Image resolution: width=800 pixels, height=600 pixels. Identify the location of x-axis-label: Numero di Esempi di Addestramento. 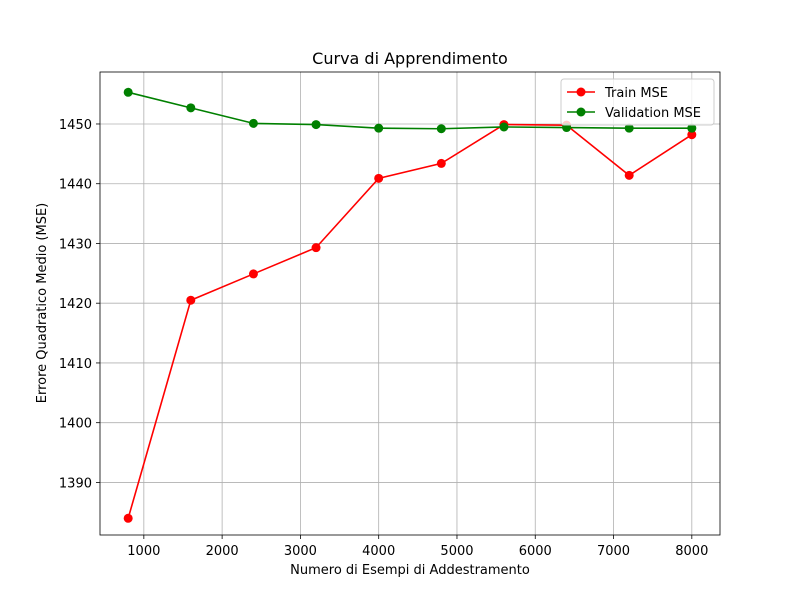
(410, 570).